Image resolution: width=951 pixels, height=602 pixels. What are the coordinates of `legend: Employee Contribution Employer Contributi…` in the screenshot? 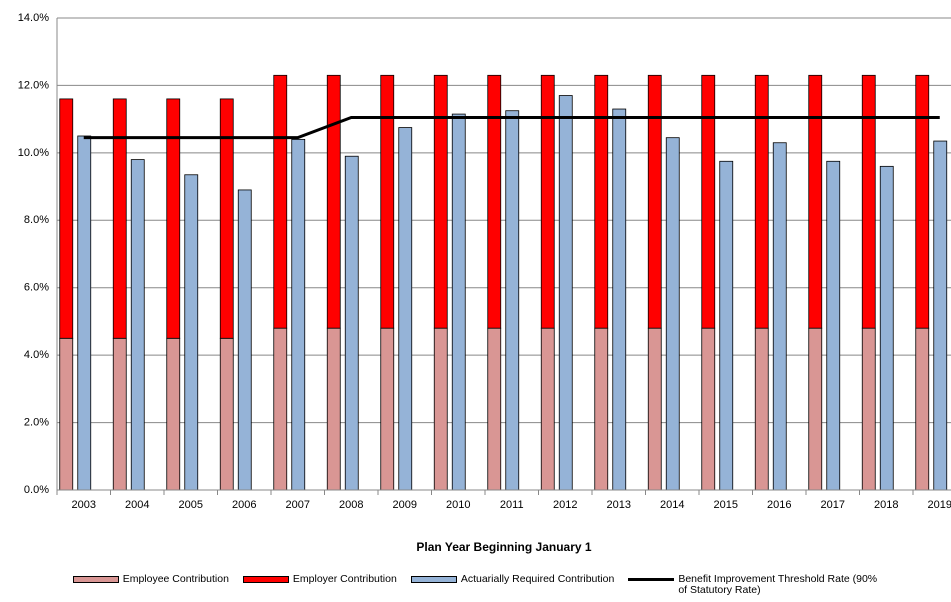 It's located at (475, 585).